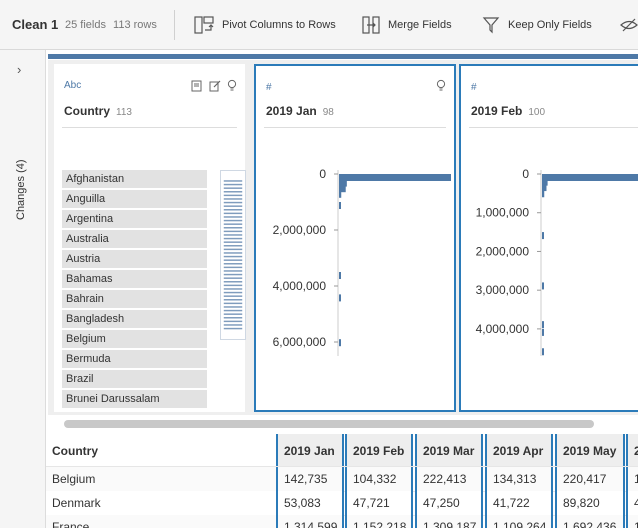 This screenshot has width=638, height=528. Describe the element at coordinates (197, 86) in the screenshot. I see `edit-values-icon` at that location.